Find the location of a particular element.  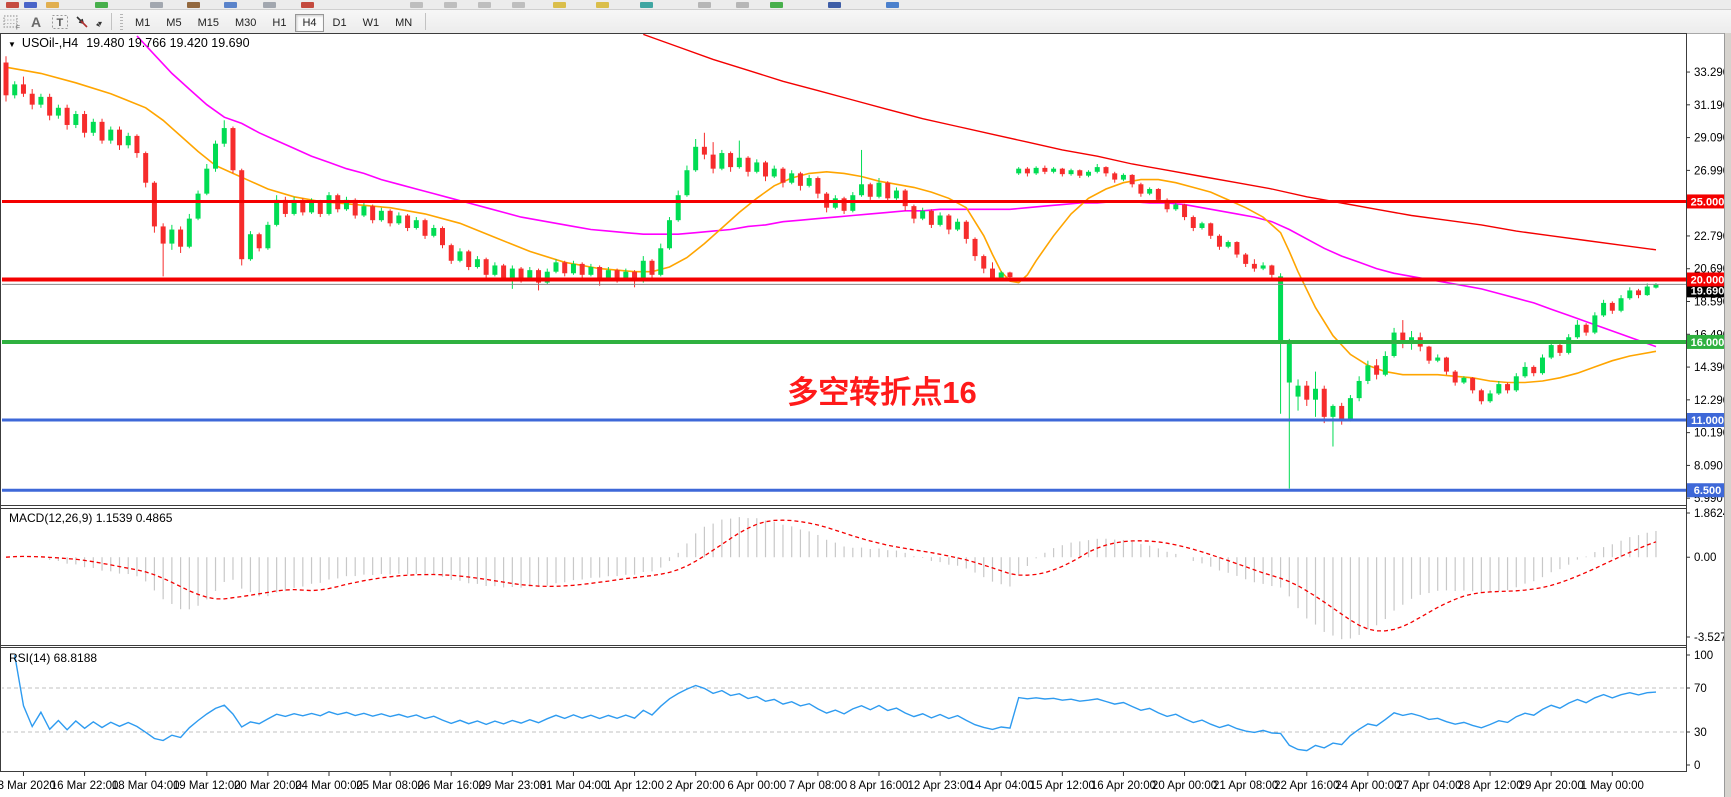

time-axis-label: 14 Apr 04:00 is located at coordinates (1001, 786).